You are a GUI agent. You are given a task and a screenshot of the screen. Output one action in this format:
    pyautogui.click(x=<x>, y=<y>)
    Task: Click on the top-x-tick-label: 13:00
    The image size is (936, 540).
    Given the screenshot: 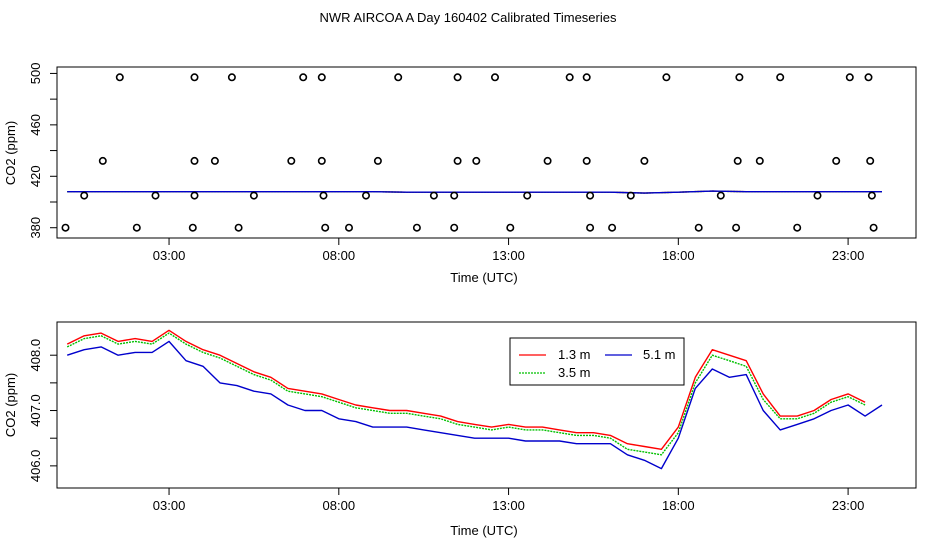 What is the action you would take?
    pyautogui.click(x=508, y=255)
    